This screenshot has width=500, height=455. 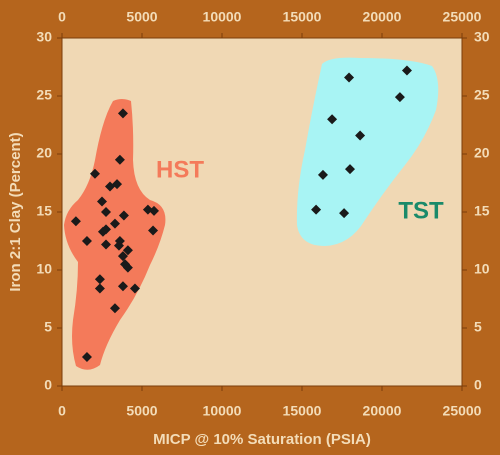 I want to click on y-tick-label: 30, so click(x=44, y=37).